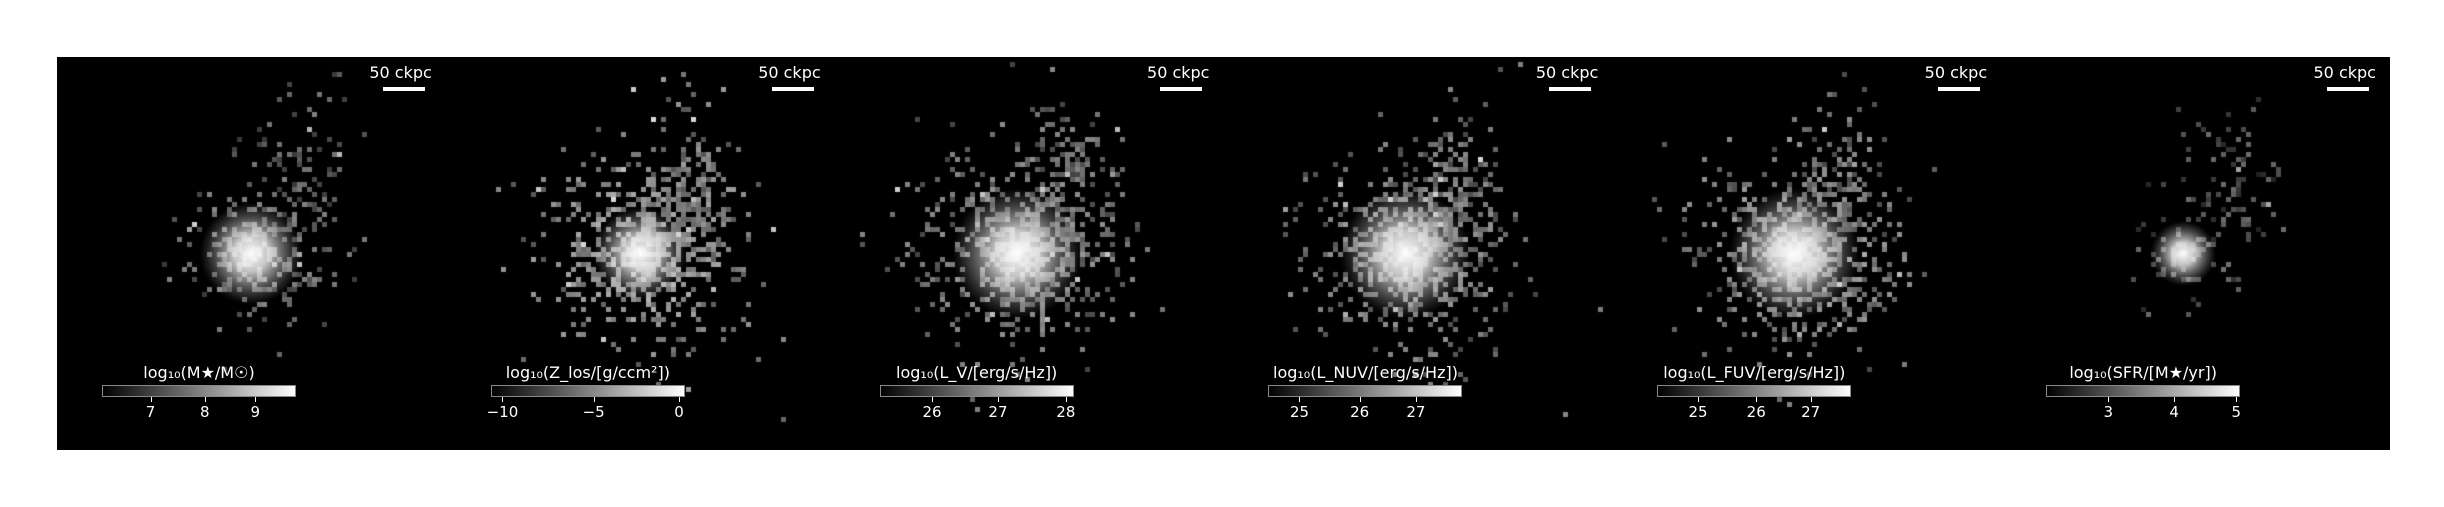 The image size is (2444, 507). What do you see at coordinates (977, 372) in the screenshot?
I see `colorbar-title: log₁₀(L_V/[erg/s/Hz])` at bounding box center [977, 372].